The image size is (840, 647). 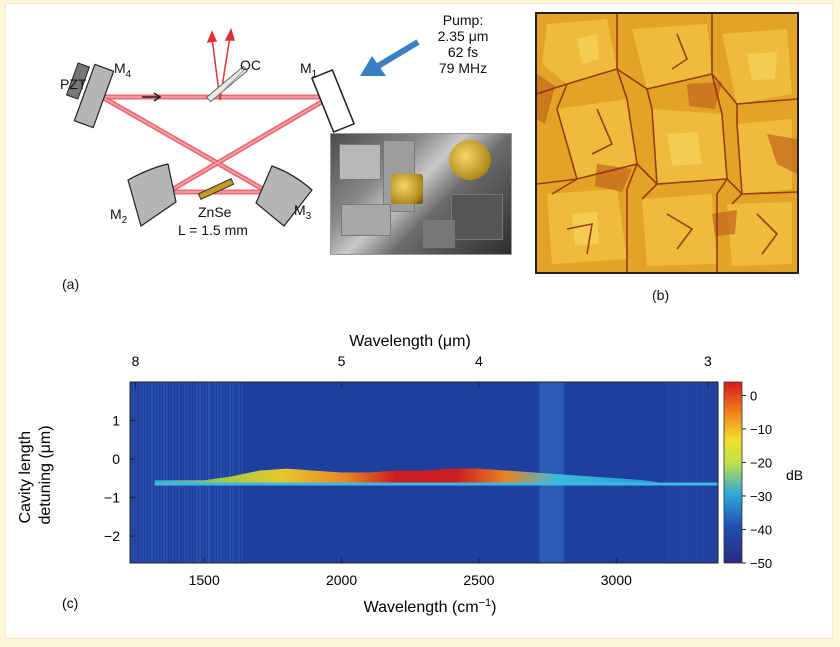 I want to click on colorbar-tick-label: −50, so click(x=761, y=563).